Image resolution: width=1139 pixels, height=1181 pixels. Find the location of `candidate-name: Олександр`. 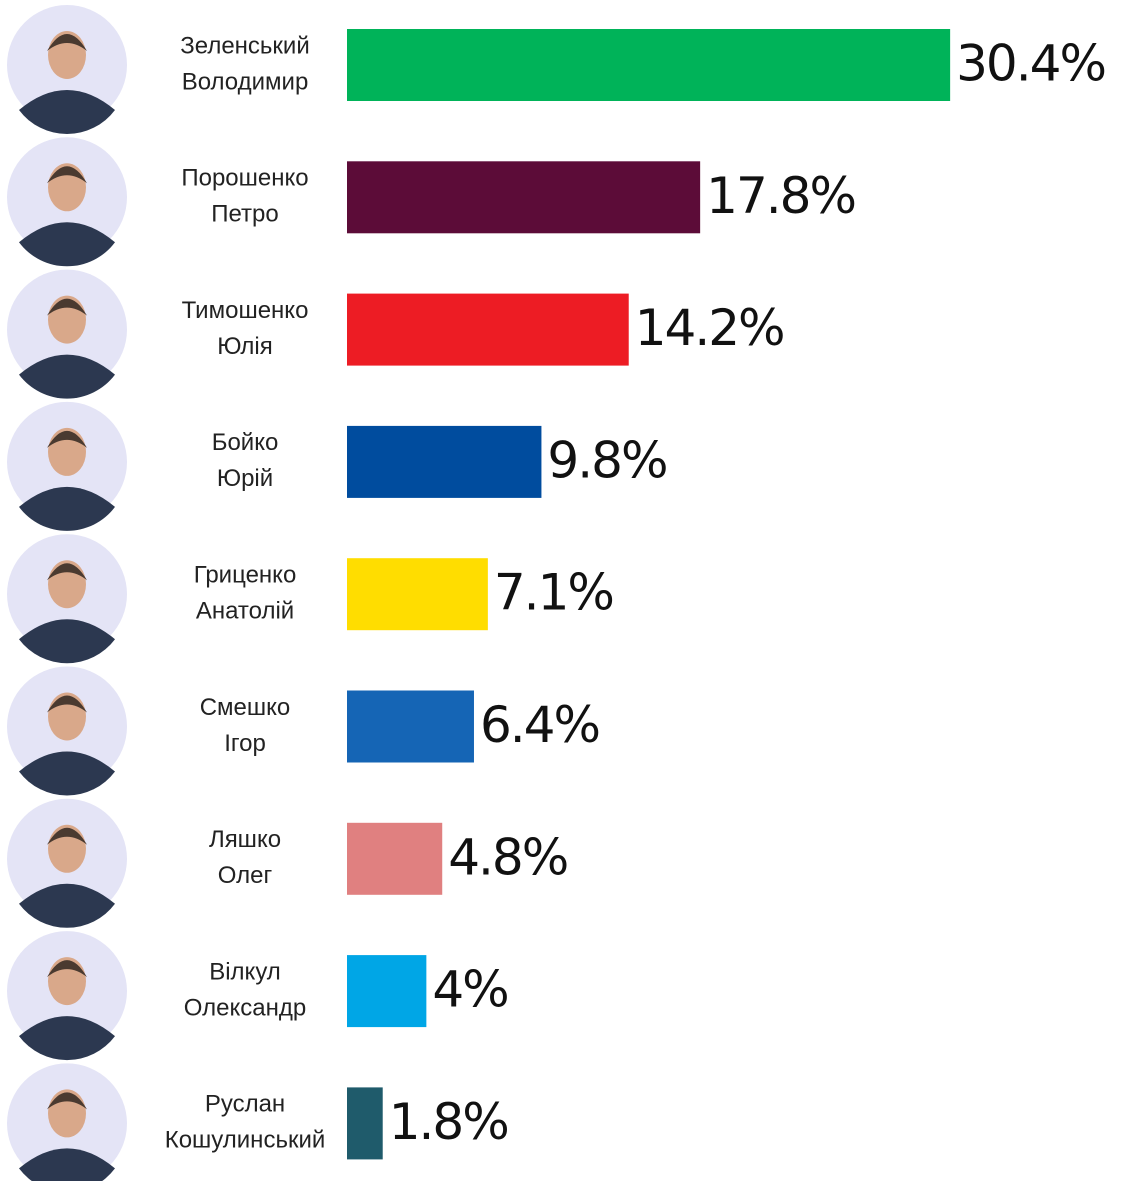

candidate-name: Олександр is located at coordinates (245, 1007).